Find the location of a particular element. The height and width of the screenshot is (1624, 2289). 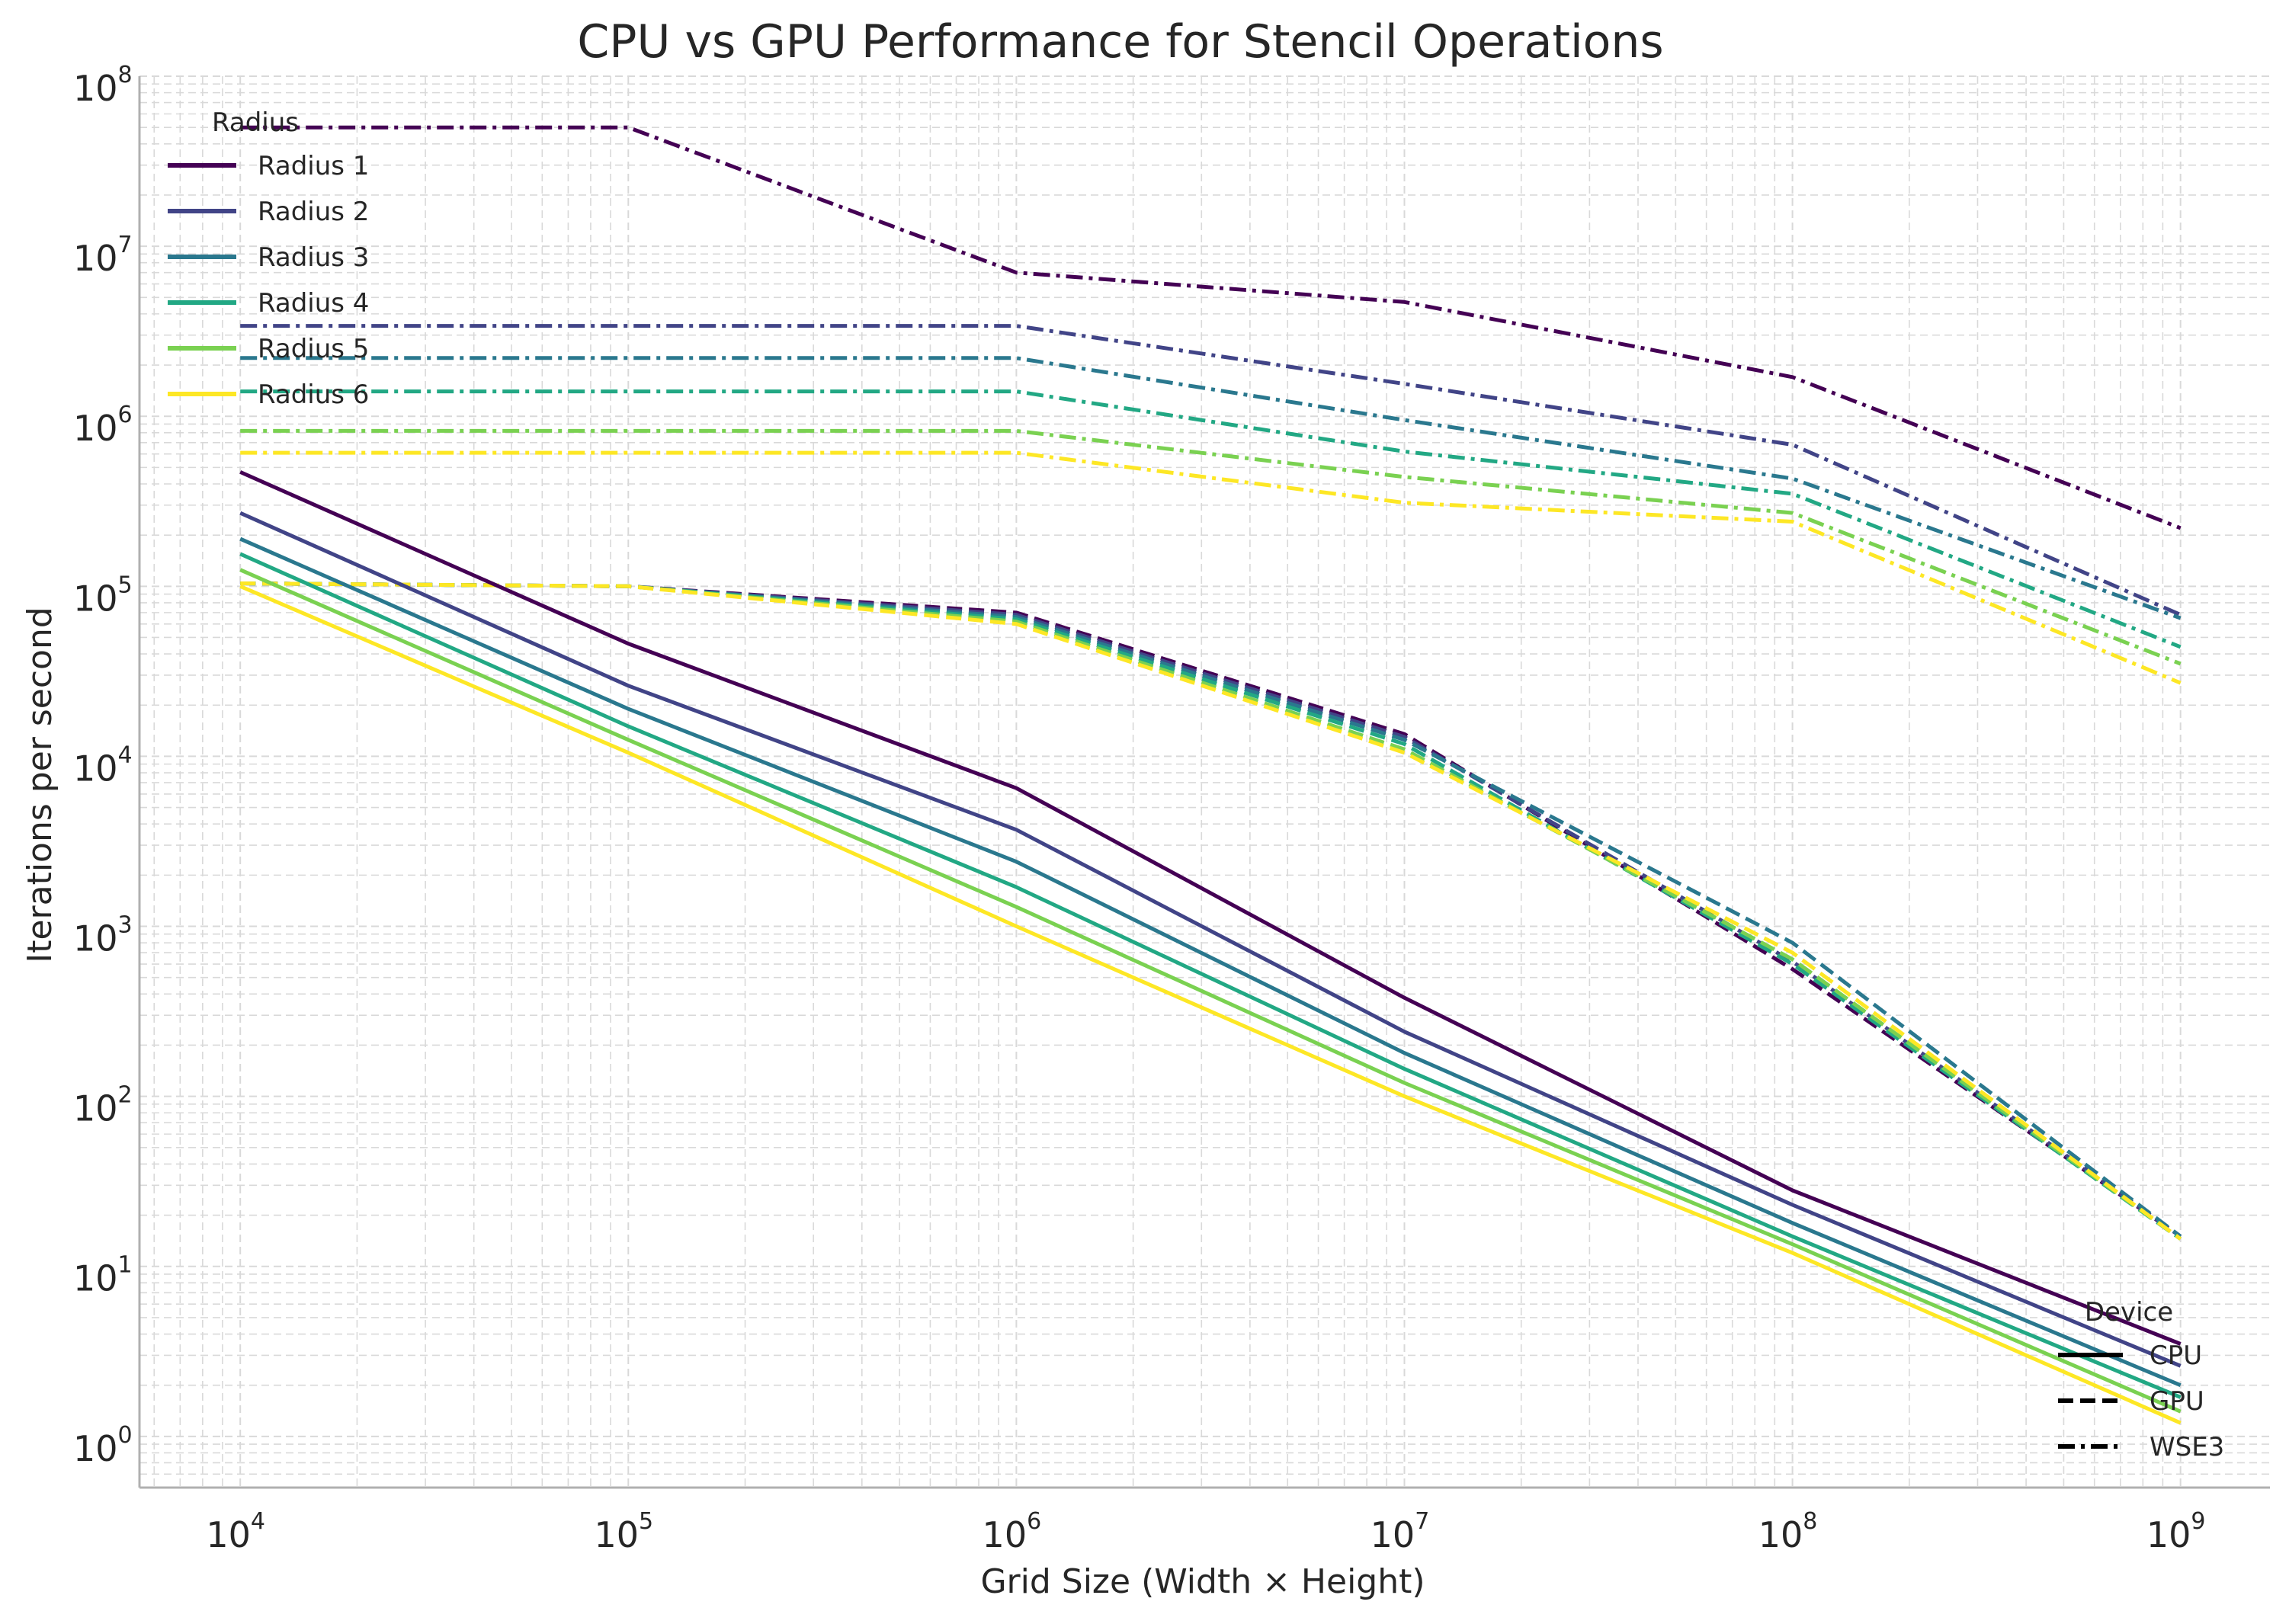

radius-legend-title: Radius is located at coordinates (255, 123).